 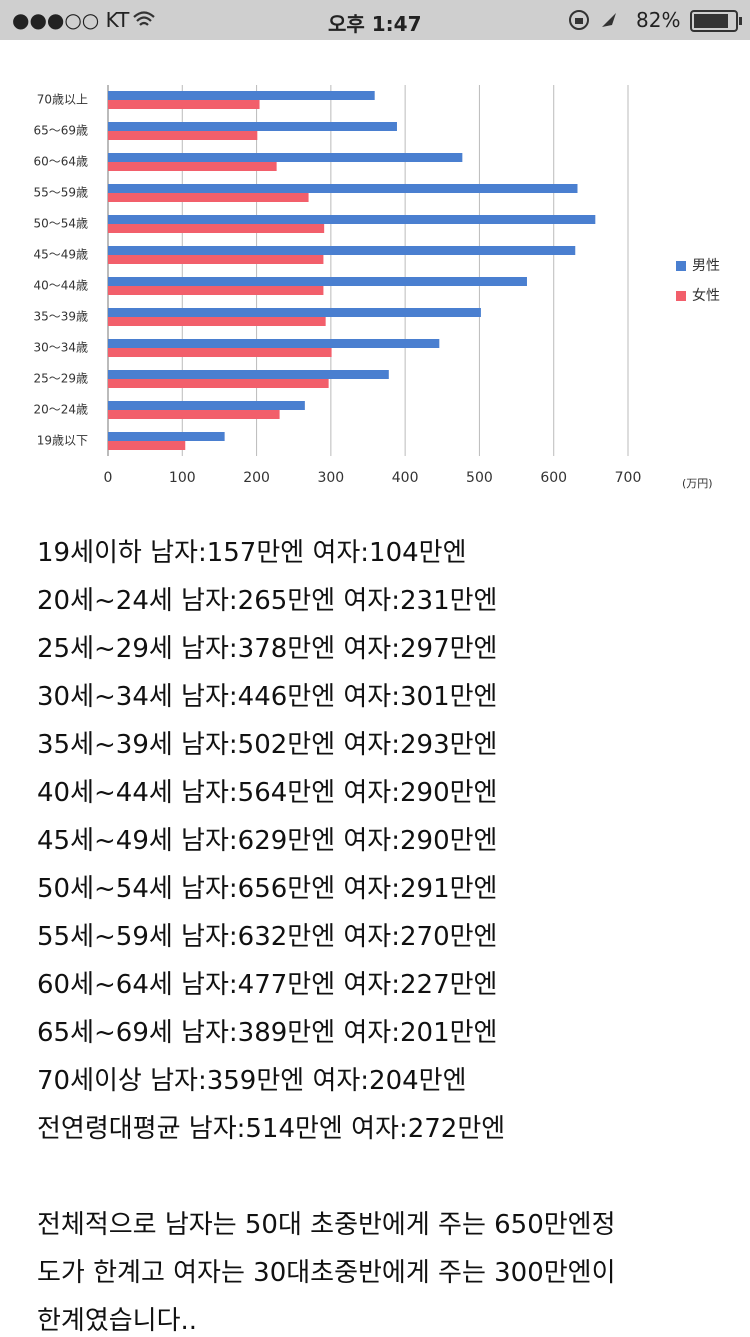 What do you see at coordinates (628, 478) in the screenshot?
I see `x-tick-label: 700` at bounding box center [628, 478].